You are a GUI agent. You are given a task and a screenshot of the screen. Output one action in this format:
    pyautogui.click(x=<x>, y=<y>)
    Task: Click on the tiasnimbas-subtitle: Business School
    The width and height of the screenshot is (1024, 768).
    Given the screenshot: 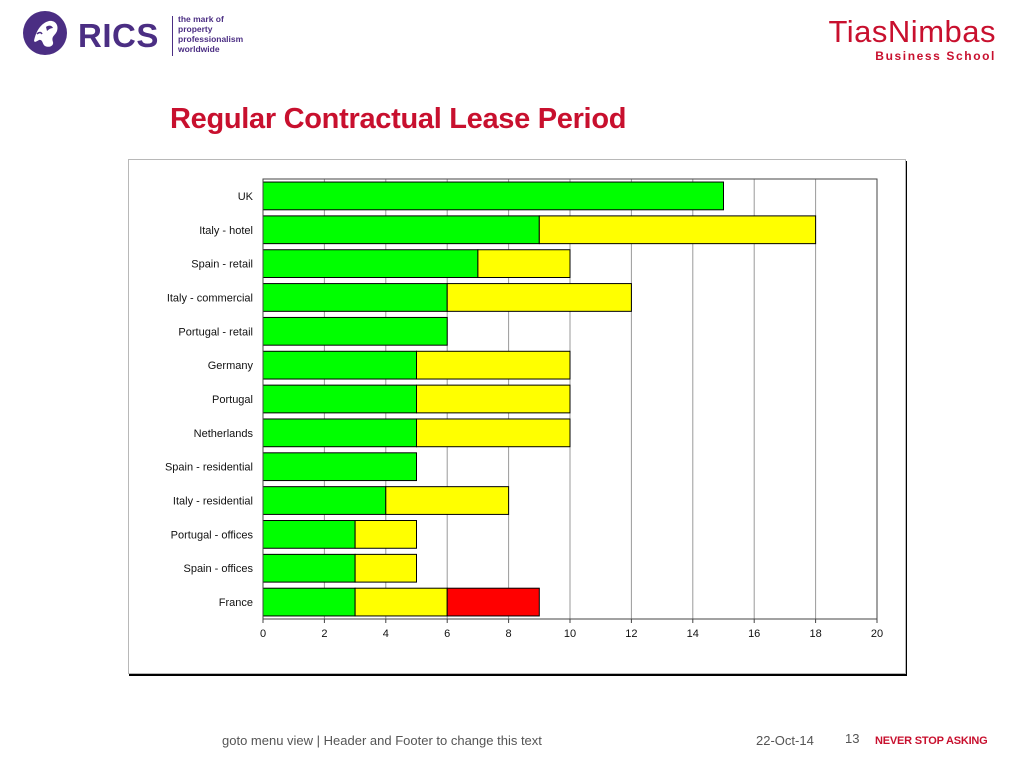 What is the action you would take?
    pyautogui.click(x=935, y=56)
    